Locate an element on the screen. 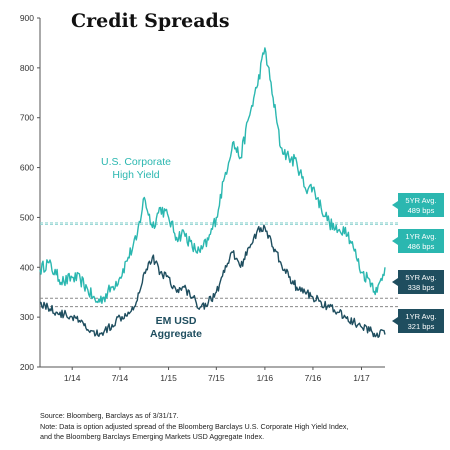  reference-label: 5YR Avg.489 bps is located at coordinates (418, 205).